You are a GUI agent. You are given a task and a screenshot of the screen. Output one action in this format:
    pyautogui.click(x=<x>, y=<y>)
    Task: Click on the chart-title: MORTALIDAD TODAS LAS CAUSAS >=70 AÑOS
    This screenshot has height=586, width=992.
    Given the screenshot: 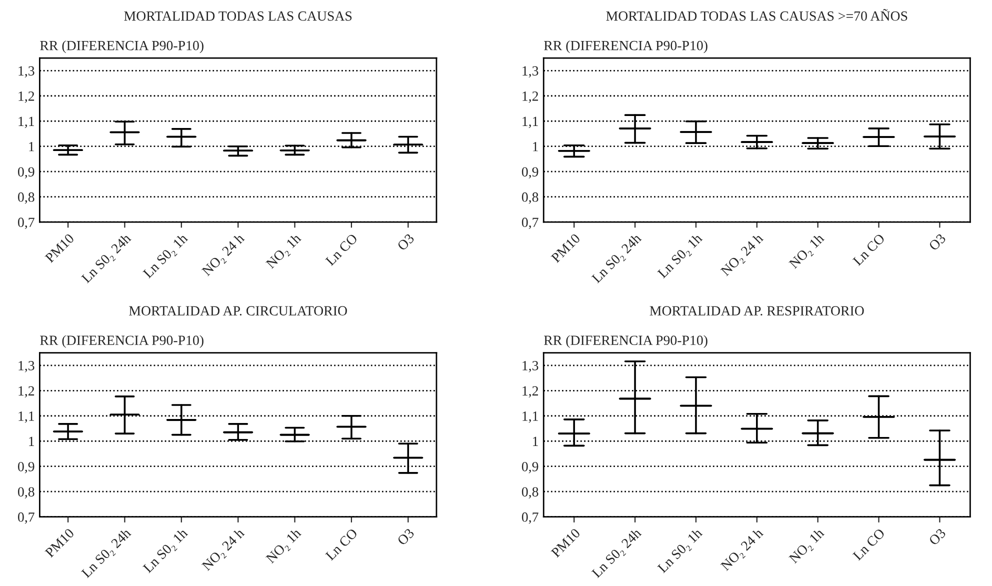 What is the action you would take?
    pyautogui.click(x=757, y=15)
    